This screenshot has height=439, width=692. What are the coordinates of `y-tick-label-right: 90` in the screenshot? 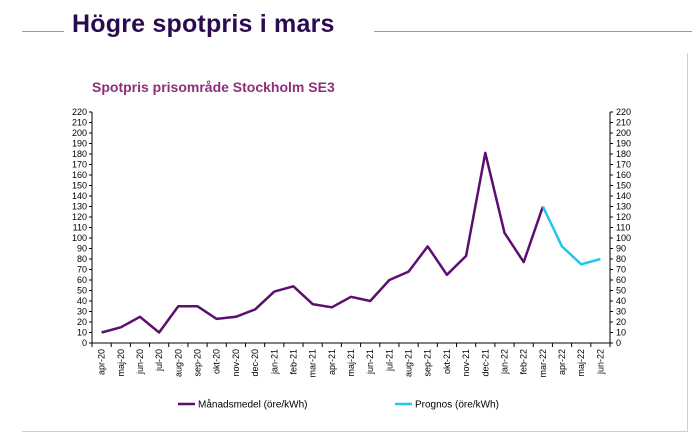 It's located at (621, 249).